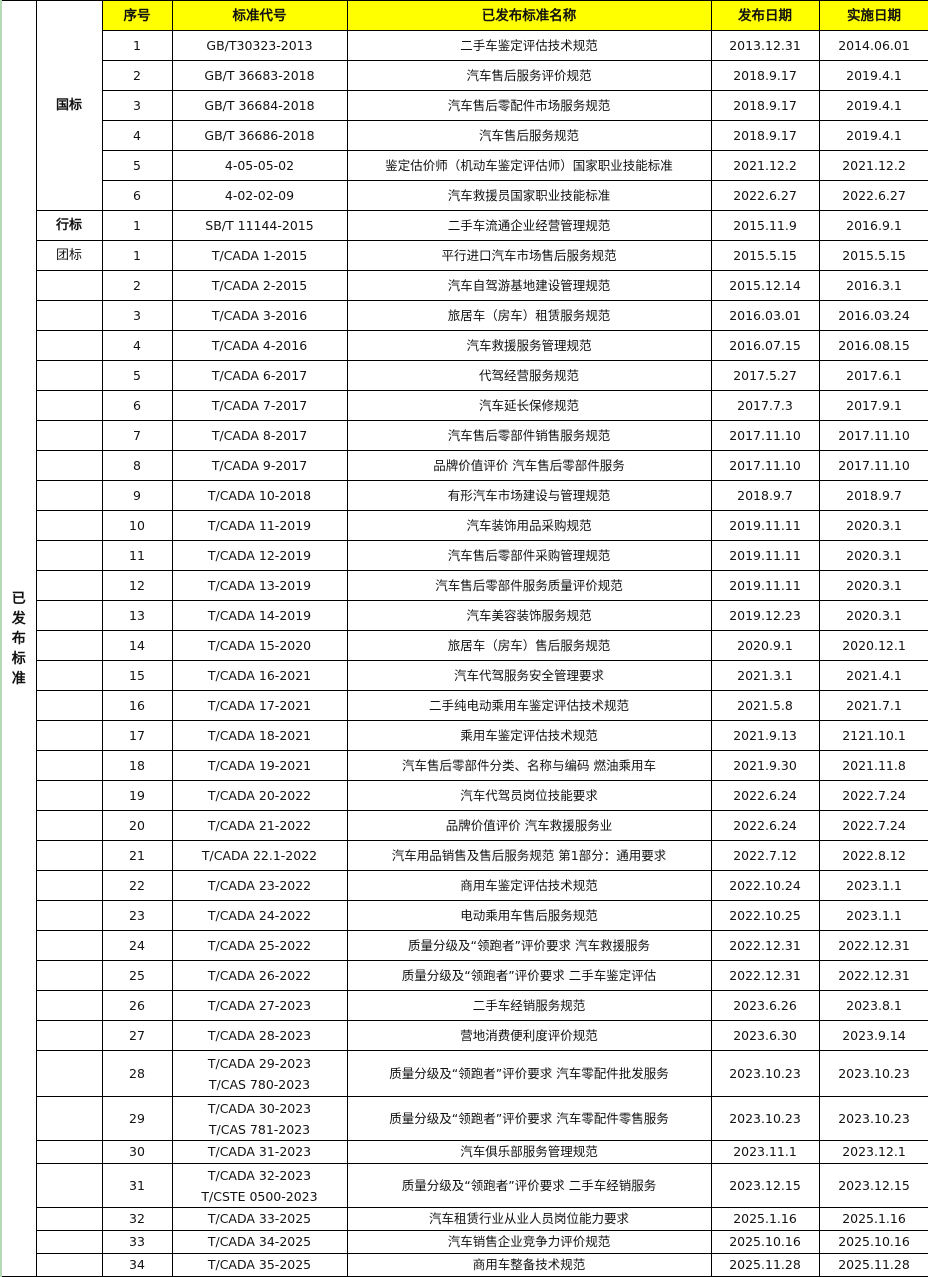 The width and height of the screenshot is (928, 1277). Describe the element at coordinates (137, 1265) in the screenshot. I see `row-number: 34` at that location.